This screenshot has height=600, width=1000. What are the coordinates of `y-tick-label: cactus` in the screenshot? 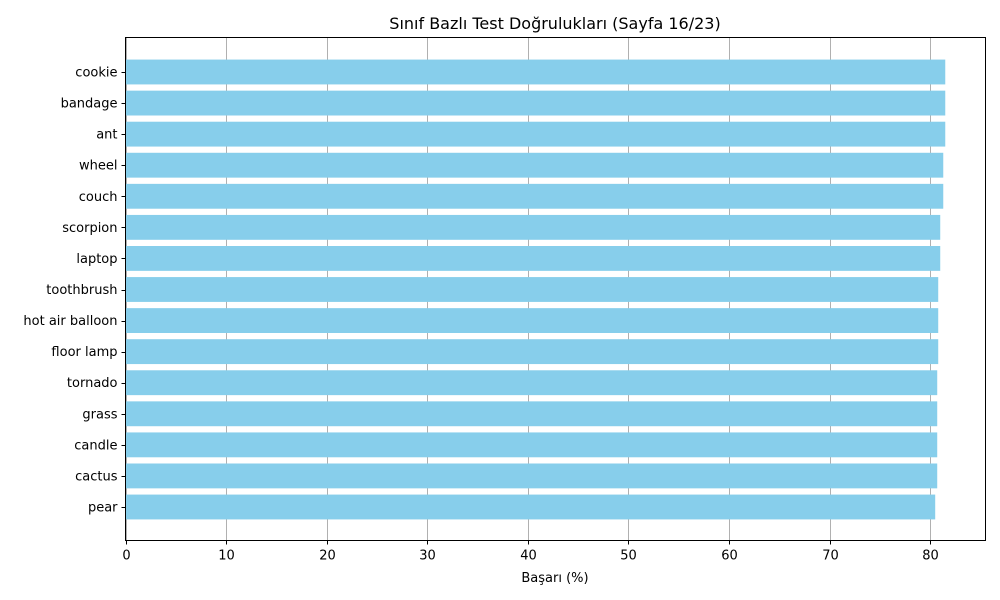 It's located at (96, 476).